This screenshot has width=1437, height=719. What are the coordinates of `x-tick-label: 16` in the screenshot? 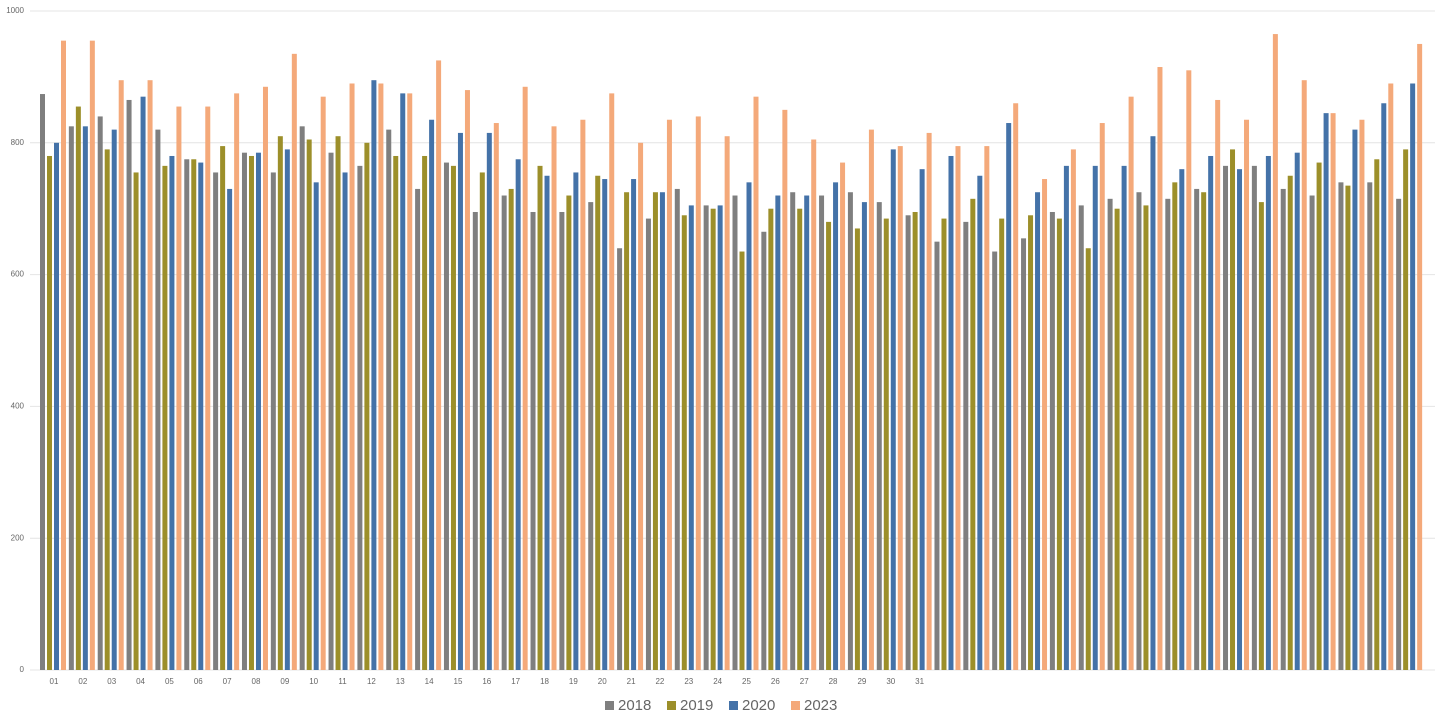 It's located at (486, 681).